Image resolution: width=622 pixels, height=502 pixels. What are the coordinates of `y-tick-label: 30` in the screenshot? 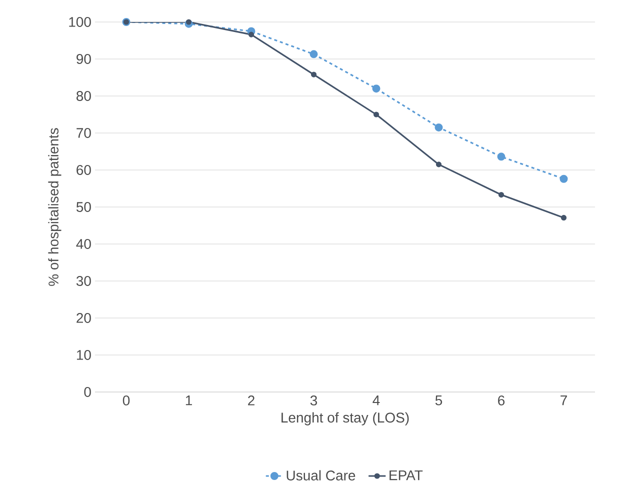 It's located at (83, 281).